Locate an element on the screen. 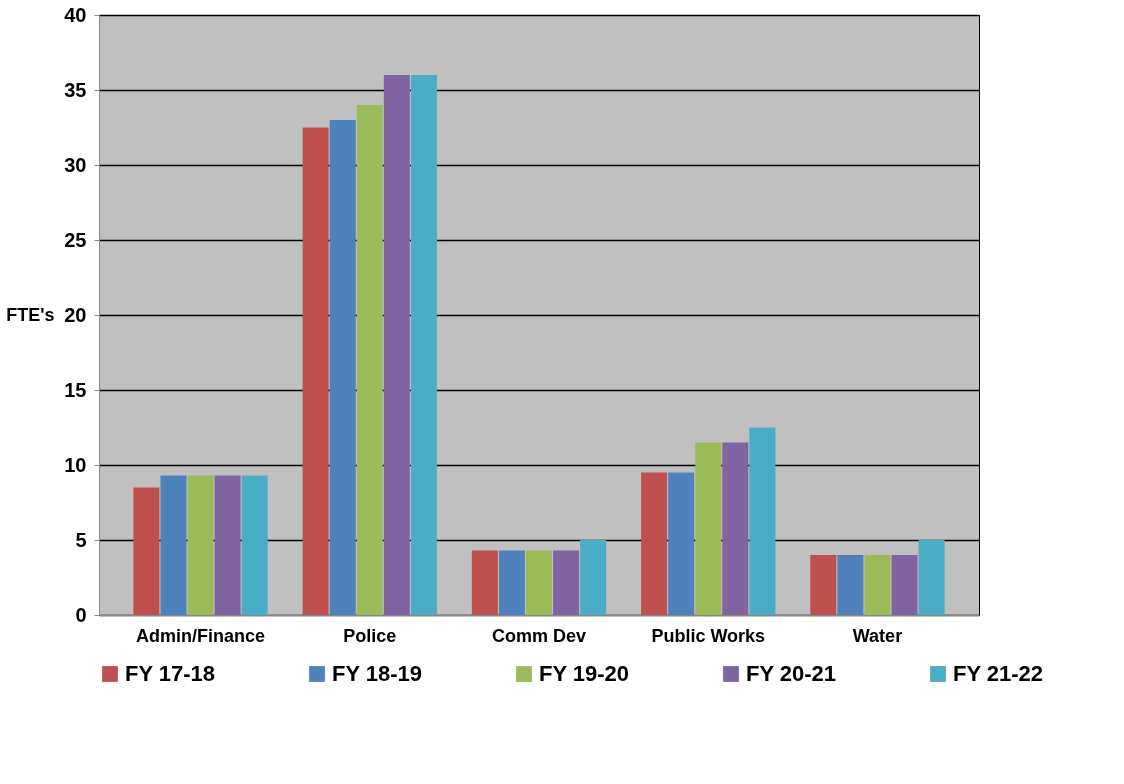 The height and width of the screenshot is (784, 1124). y-tick-label: 40 is located at coordinates (75, 14).